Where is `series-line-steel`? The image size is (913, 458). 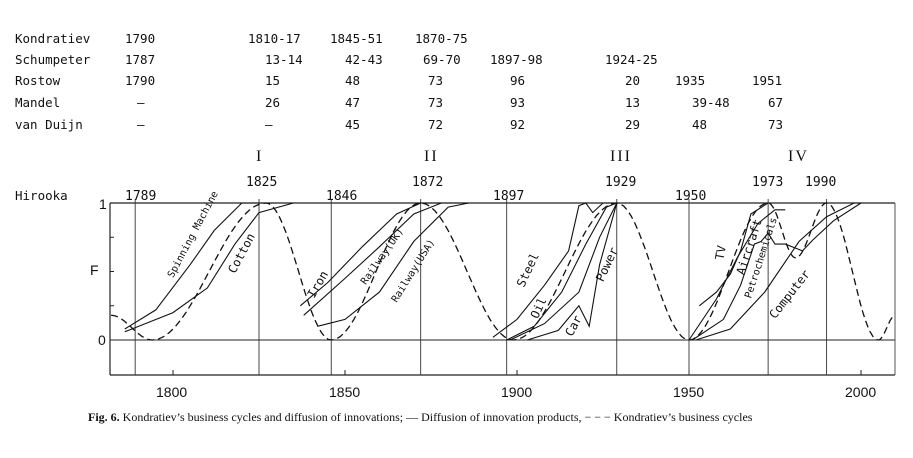 series-line-steel is located at coordinates (554, 270).